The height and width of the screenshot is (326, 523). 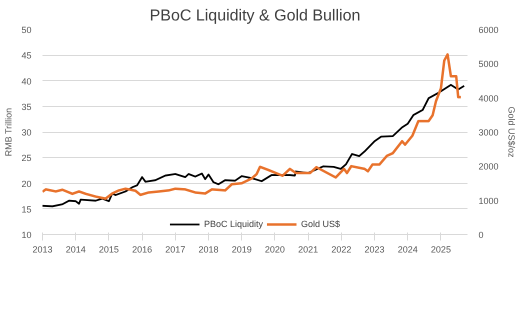 What do you see at coordinates (440, 249) in the screenshot?
I see `x-tick-label: 2025` at bounding box center [440, 249].